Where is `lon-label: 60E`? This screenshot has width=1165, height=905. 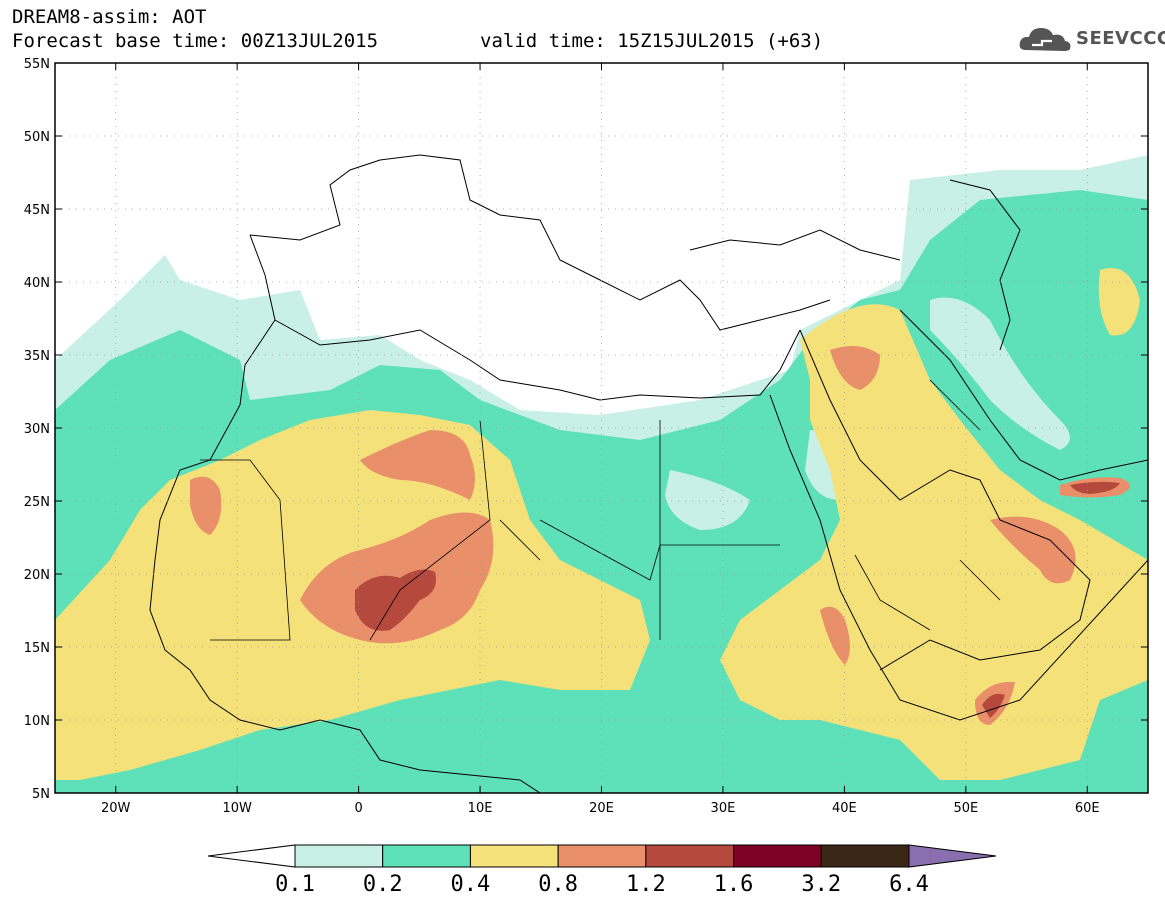
lon-label: 60E is located at coordinates (1087, 808).